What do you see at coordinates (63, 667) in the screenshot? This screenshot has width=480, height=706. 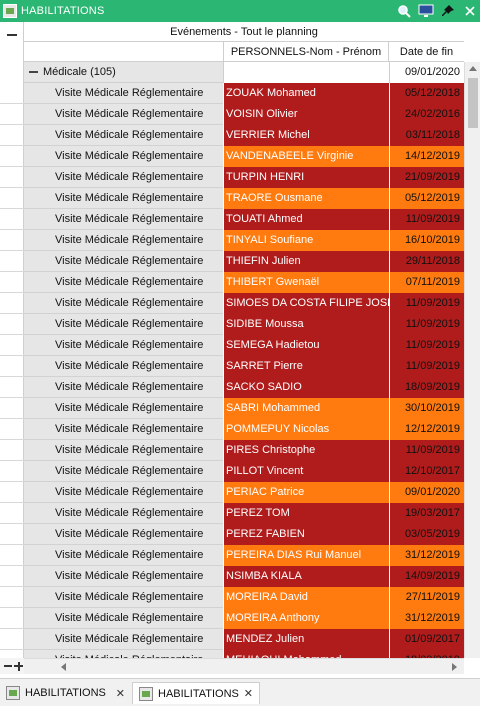 I see `scroll-left-icon` at bounding box center [63, 667].